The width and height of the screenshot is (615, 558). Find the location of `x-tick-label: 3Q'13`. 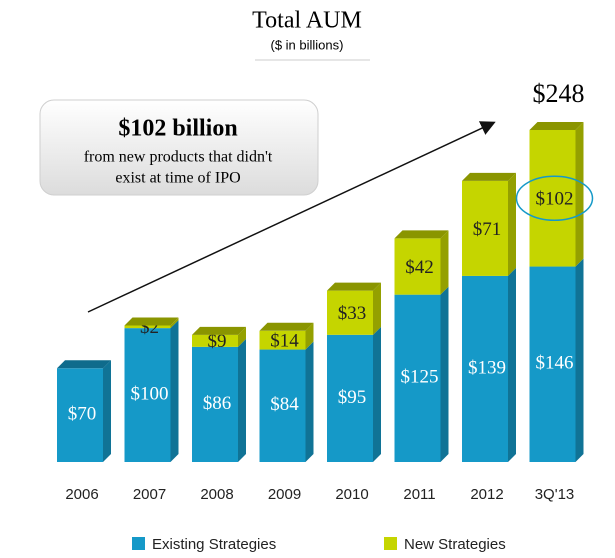

x-tick-label: 3Q'13 is located at coordinates (555, 494).